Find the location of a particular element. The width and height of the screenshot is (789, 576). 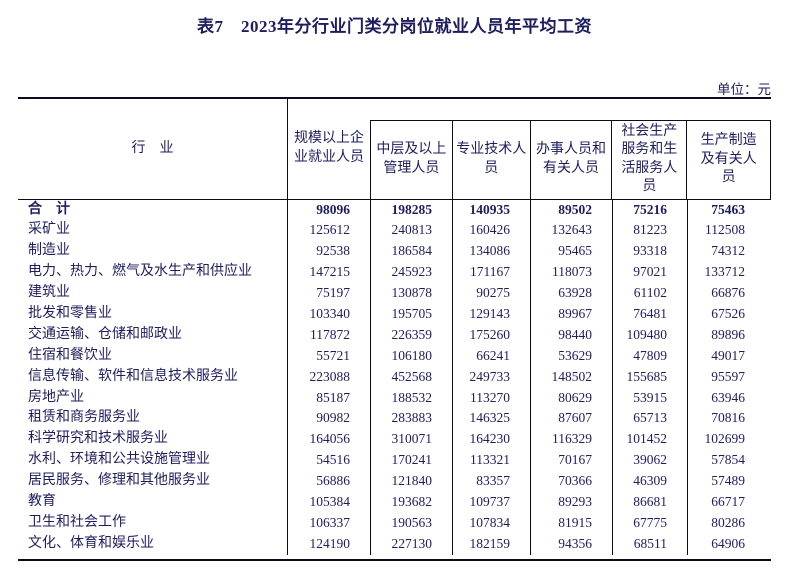

industry-name-cell: 电力、热力、燃气及水生产和供应业 is located at coordinates (140, 272).